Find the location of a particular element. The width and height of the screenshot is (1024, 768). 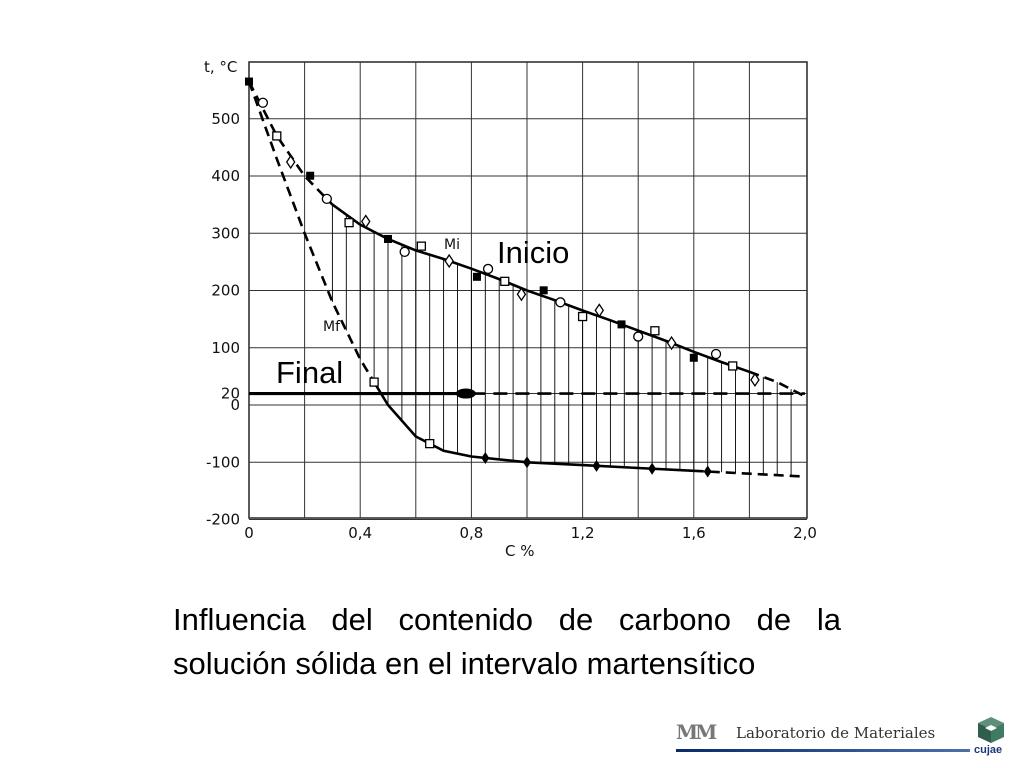

x-axis-label: C % is located at coordinates (520, 551).